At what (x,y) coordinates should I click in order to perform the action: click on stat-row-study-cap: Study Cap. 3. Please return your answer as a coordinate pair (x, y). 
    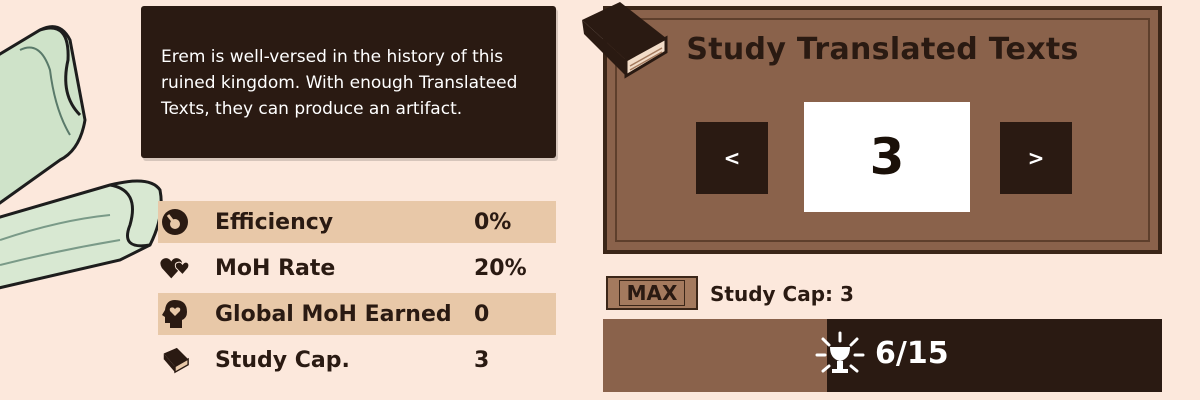
    Looking at the image, I should click on (357, 360).